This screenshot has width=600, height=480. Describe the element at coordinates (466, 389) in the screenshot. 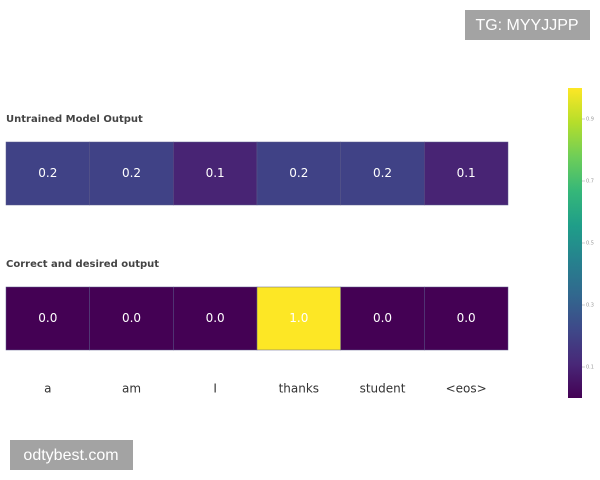

I see `x-tick-label: <eos>` at that location.